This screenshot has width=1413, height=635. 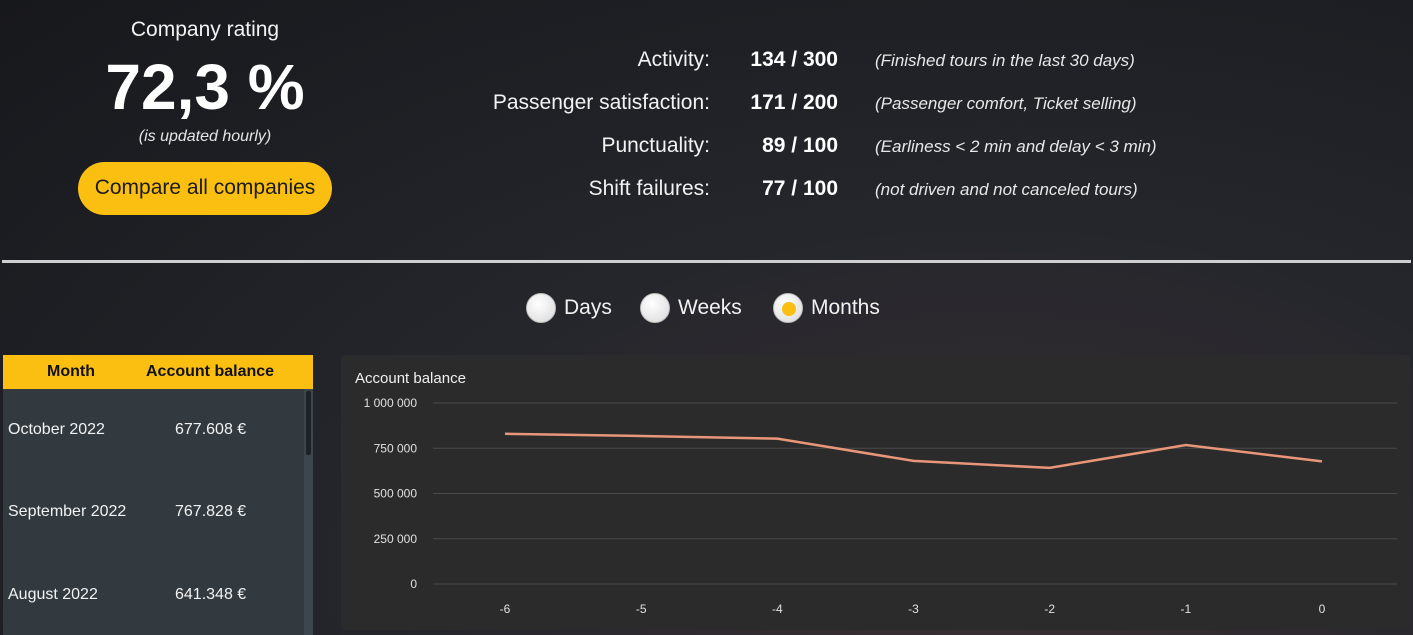 What do you see at coordinates (410, 378) in the screenshot?
I see `chart-title: Account balance` at bounding box center [410, 378].